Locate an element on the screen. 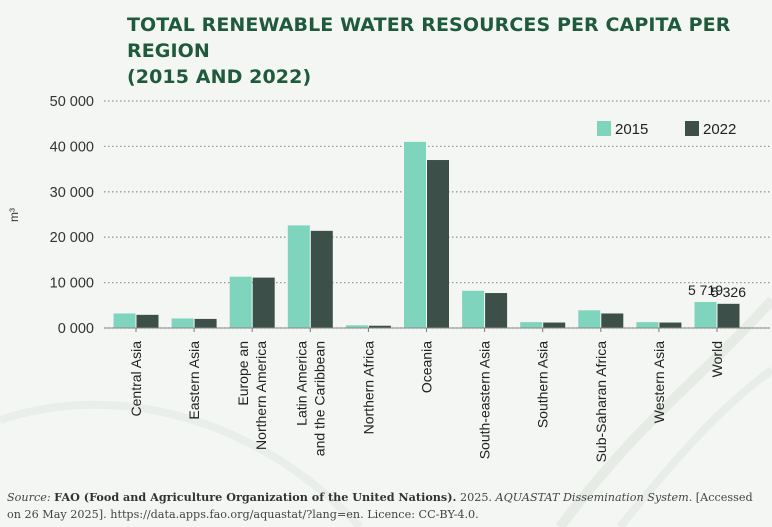 The height and width of the screenshot is (527, 772). x-tick-label: World is located at coordinates (717, 359).